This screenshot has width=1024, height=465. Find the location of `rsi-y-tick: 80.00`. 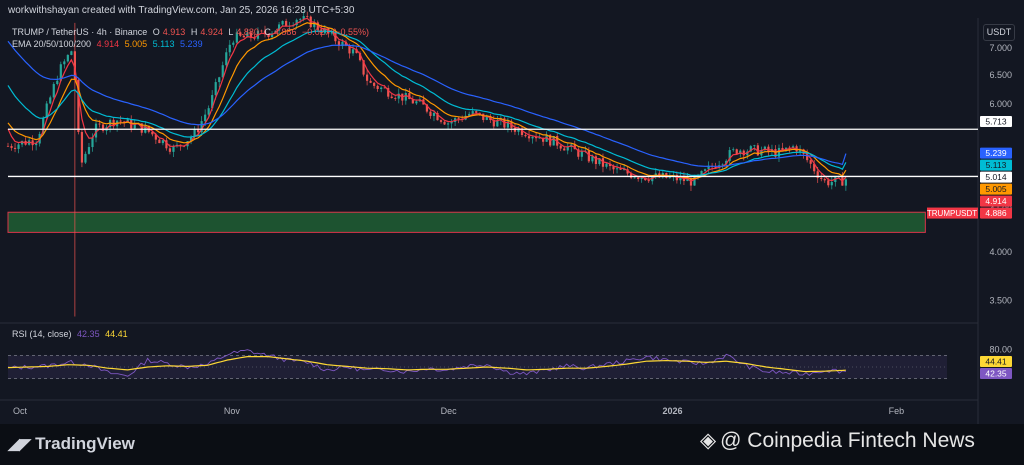

rsi-y-tick: 80.00 is located at coordinates (1000, 350).